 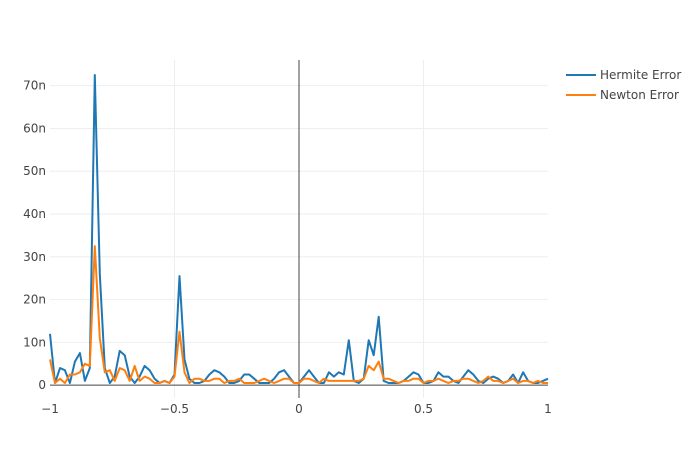 I want to click on legend: Hermite Error Newton Error, so click(x=623, y=85).